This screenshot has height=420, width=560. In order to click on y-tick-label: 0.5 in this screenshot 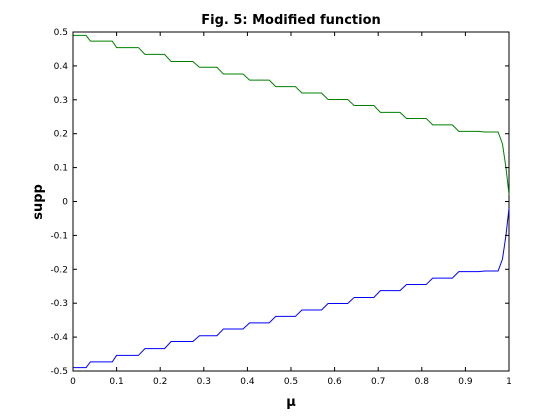, I will do `click(61, 33)`.